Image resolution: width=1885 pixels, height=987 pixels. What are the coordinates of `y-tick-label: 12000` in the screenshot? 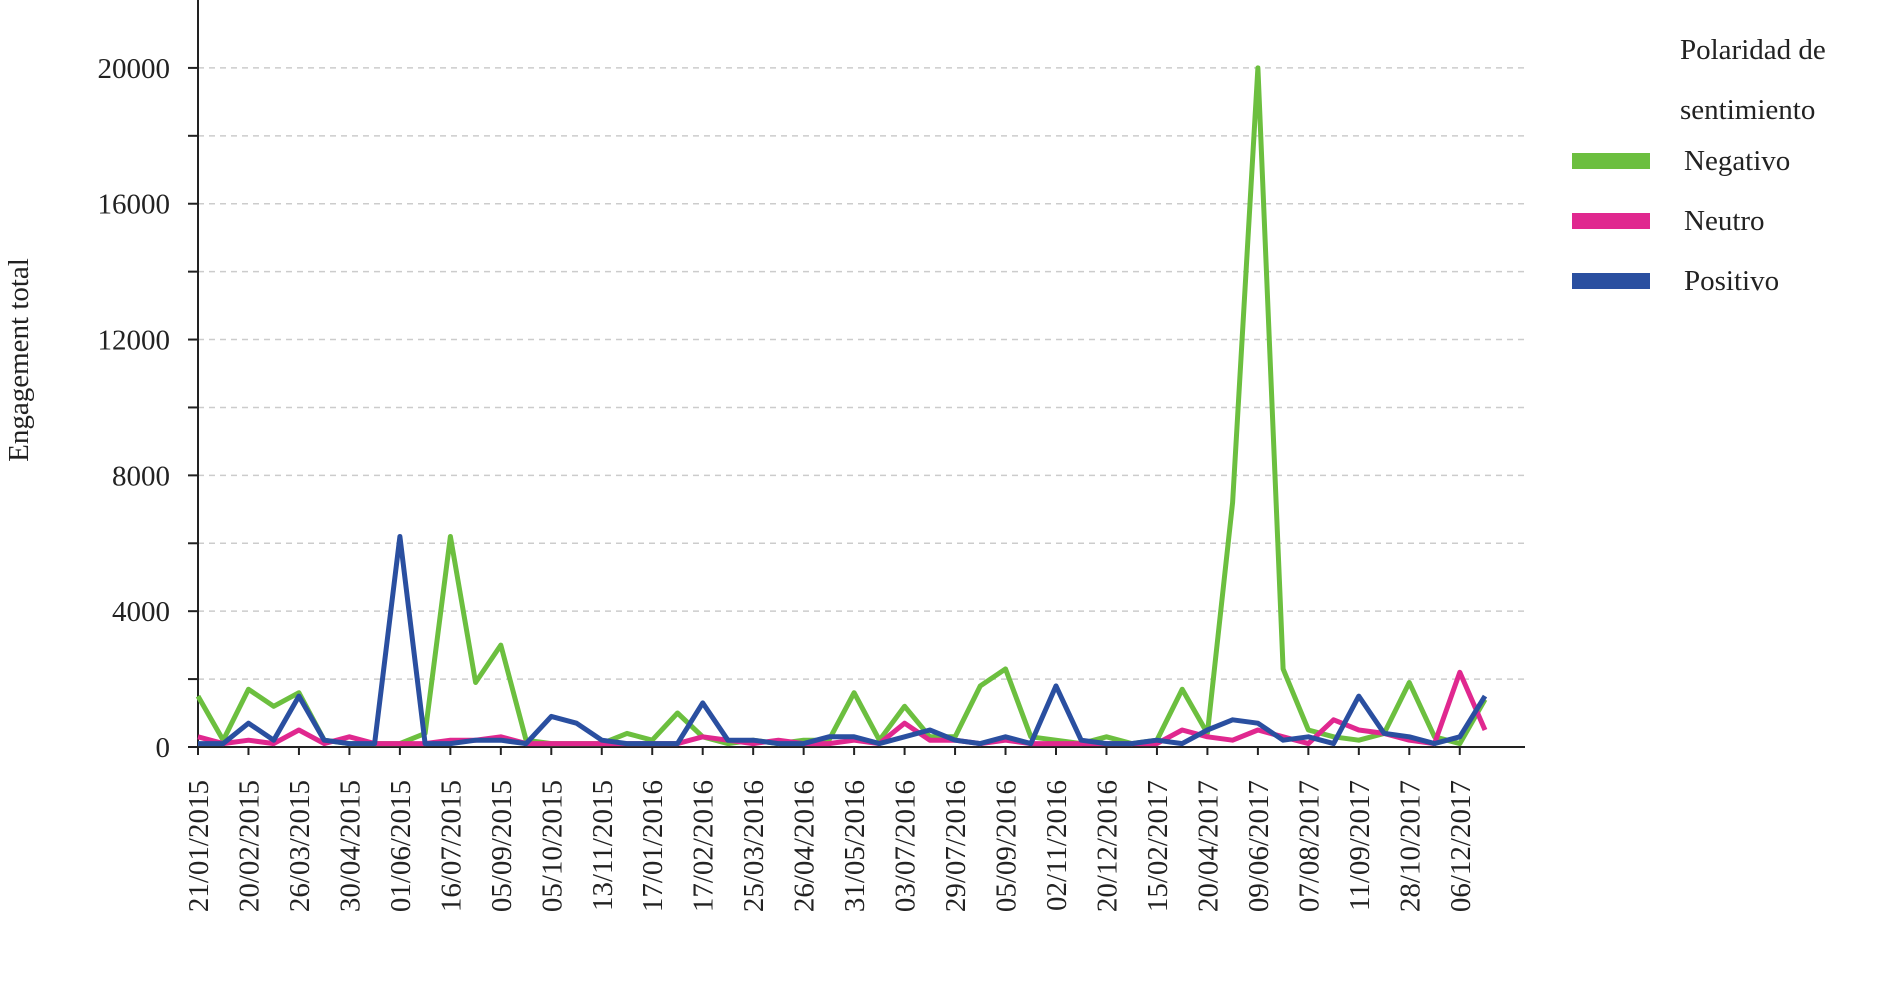 It's located at (134, 341).